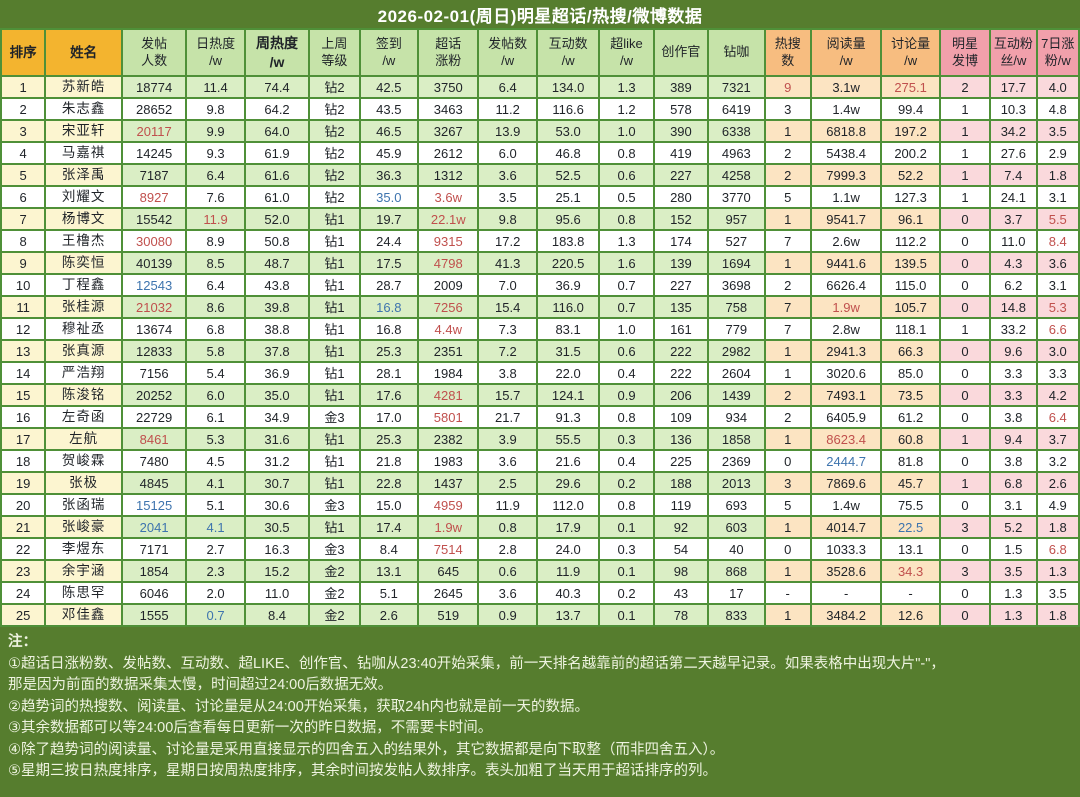  I want to click on discussion-volume-cell: 197.2, so click(910, 131).